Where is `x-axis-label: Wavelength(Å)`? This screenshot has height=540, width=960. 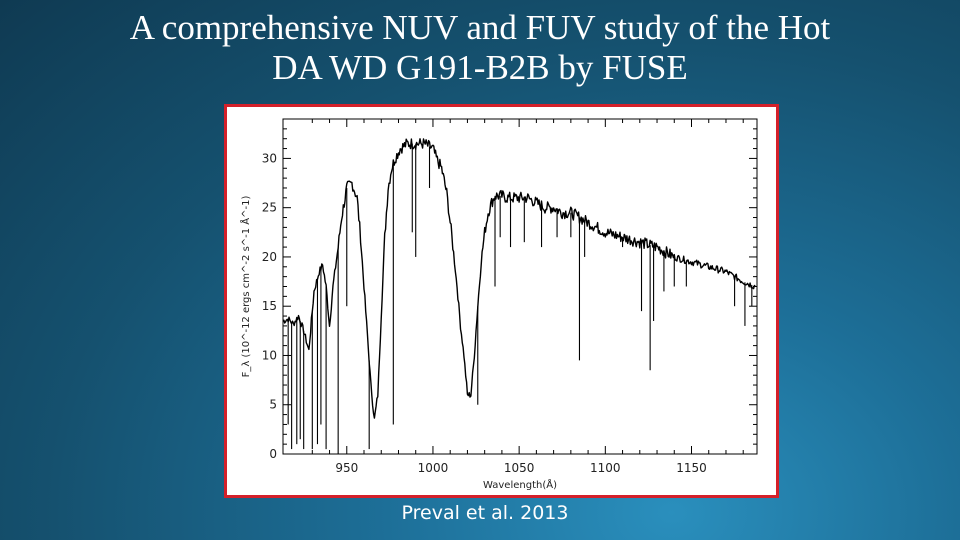
x-axis-label: Wavelength(Å) is located at coordinates (520, 484).